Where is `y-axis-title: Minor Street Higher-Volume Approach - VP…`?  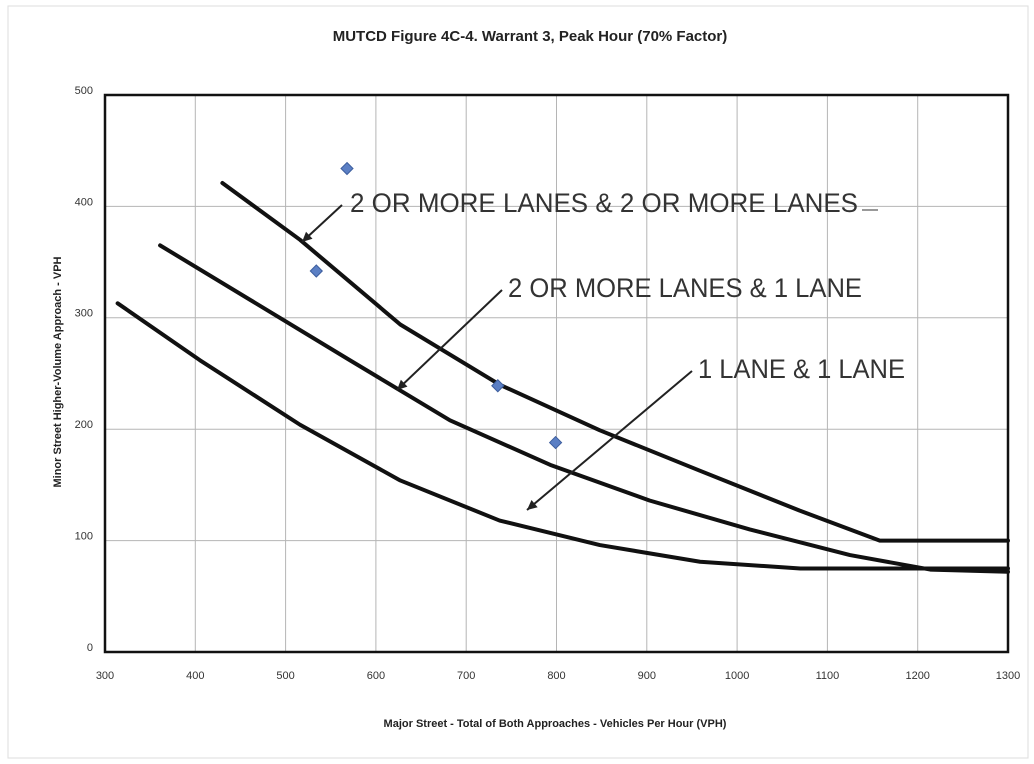 y-axis-title: Minor Street Higher-Volume Approach - VP… is located at coordinates (58, 371).